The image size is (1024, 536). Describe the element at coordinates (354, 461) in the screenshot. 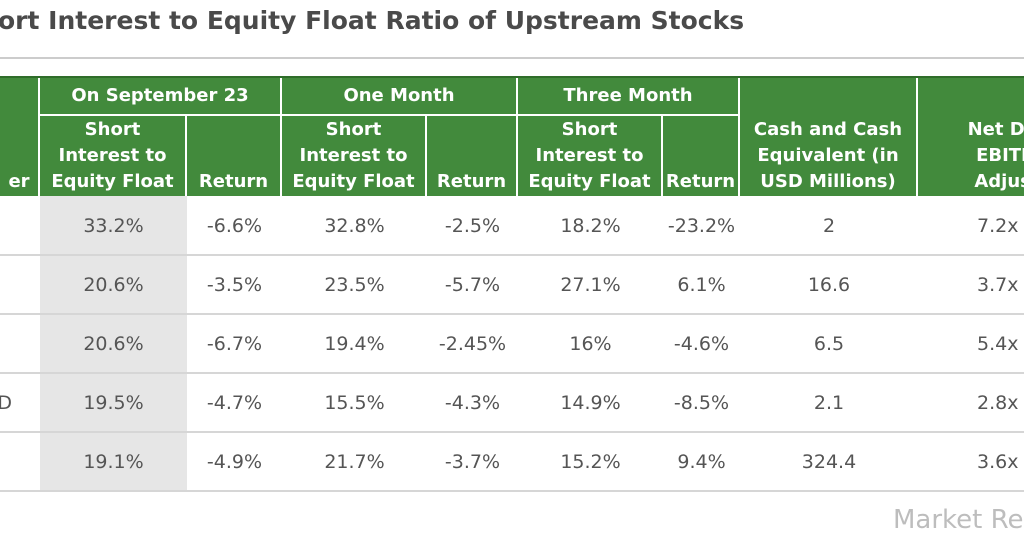

I see `table-cell: 21.7%` at that location.